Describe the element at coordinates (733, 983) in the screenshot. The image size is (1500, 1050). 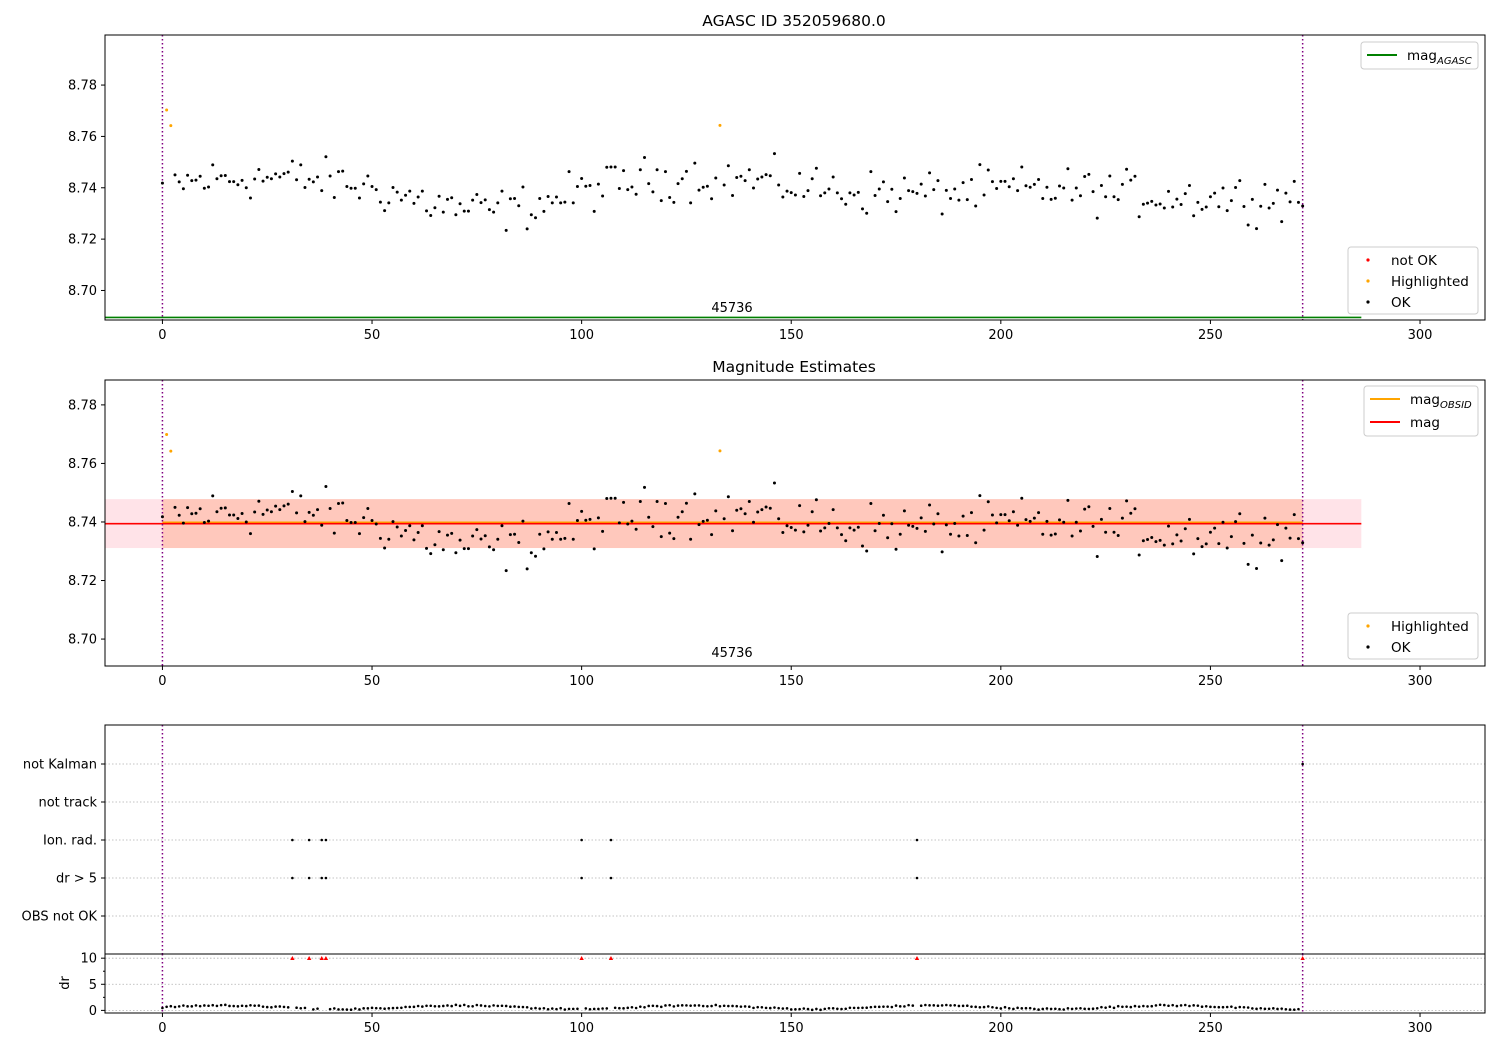
I see `panel-4-points` at that location.